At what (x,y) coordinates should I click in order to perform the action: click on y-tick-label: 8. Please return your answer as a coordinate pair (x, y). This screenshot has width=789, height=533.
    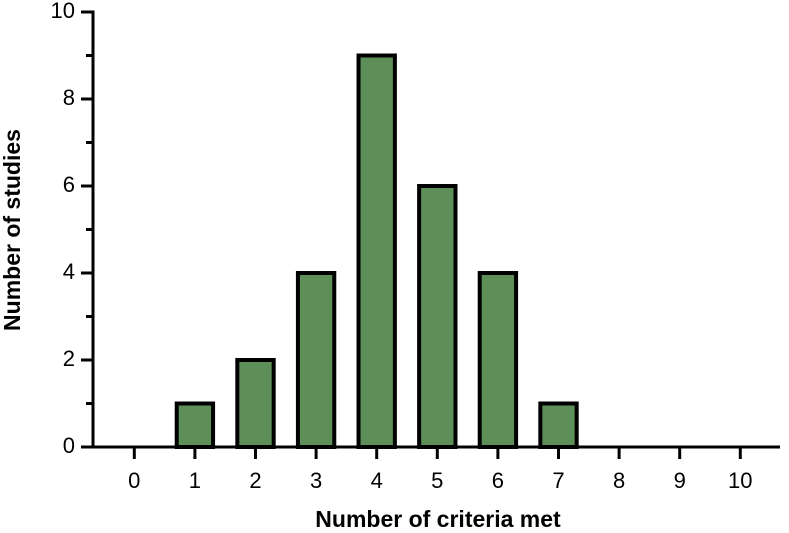
    Looking at the image, I should click on (69, 97).